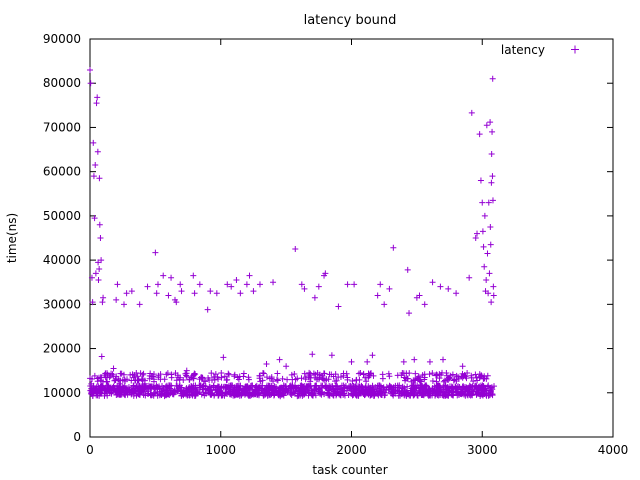  Describe the element at coordinates (62, 172) in the screenshot. I see `y-tick-label: 60000` at that location.